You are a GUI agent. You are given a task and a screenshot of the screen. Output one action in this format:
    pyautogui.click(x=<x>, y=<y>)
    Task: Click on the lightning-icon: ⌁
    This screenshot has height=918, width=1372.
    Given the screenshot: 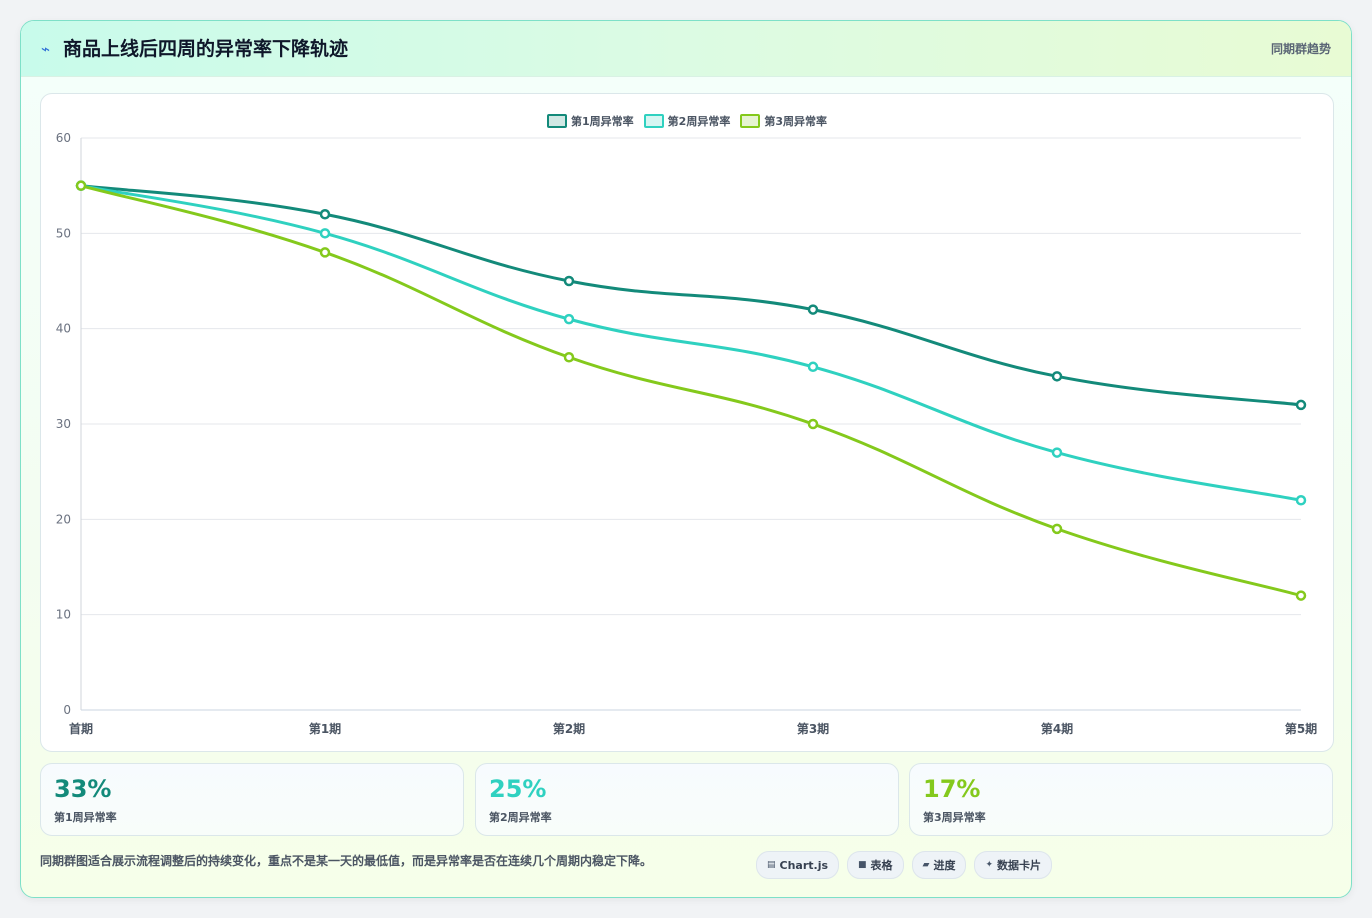 What is the action you would take?
    pyautogui.click(x=46, y=49)
    